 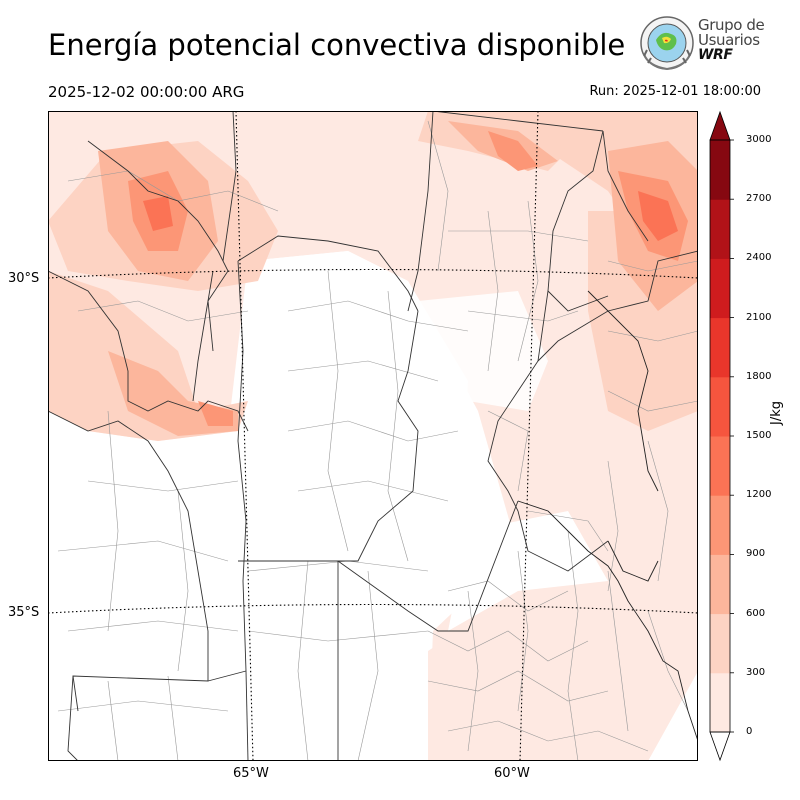 What do you see at coordinates (759, 317) in the screenshot?
I see `colorbar-tick-label: 2100` at bounding box center [759, 317].